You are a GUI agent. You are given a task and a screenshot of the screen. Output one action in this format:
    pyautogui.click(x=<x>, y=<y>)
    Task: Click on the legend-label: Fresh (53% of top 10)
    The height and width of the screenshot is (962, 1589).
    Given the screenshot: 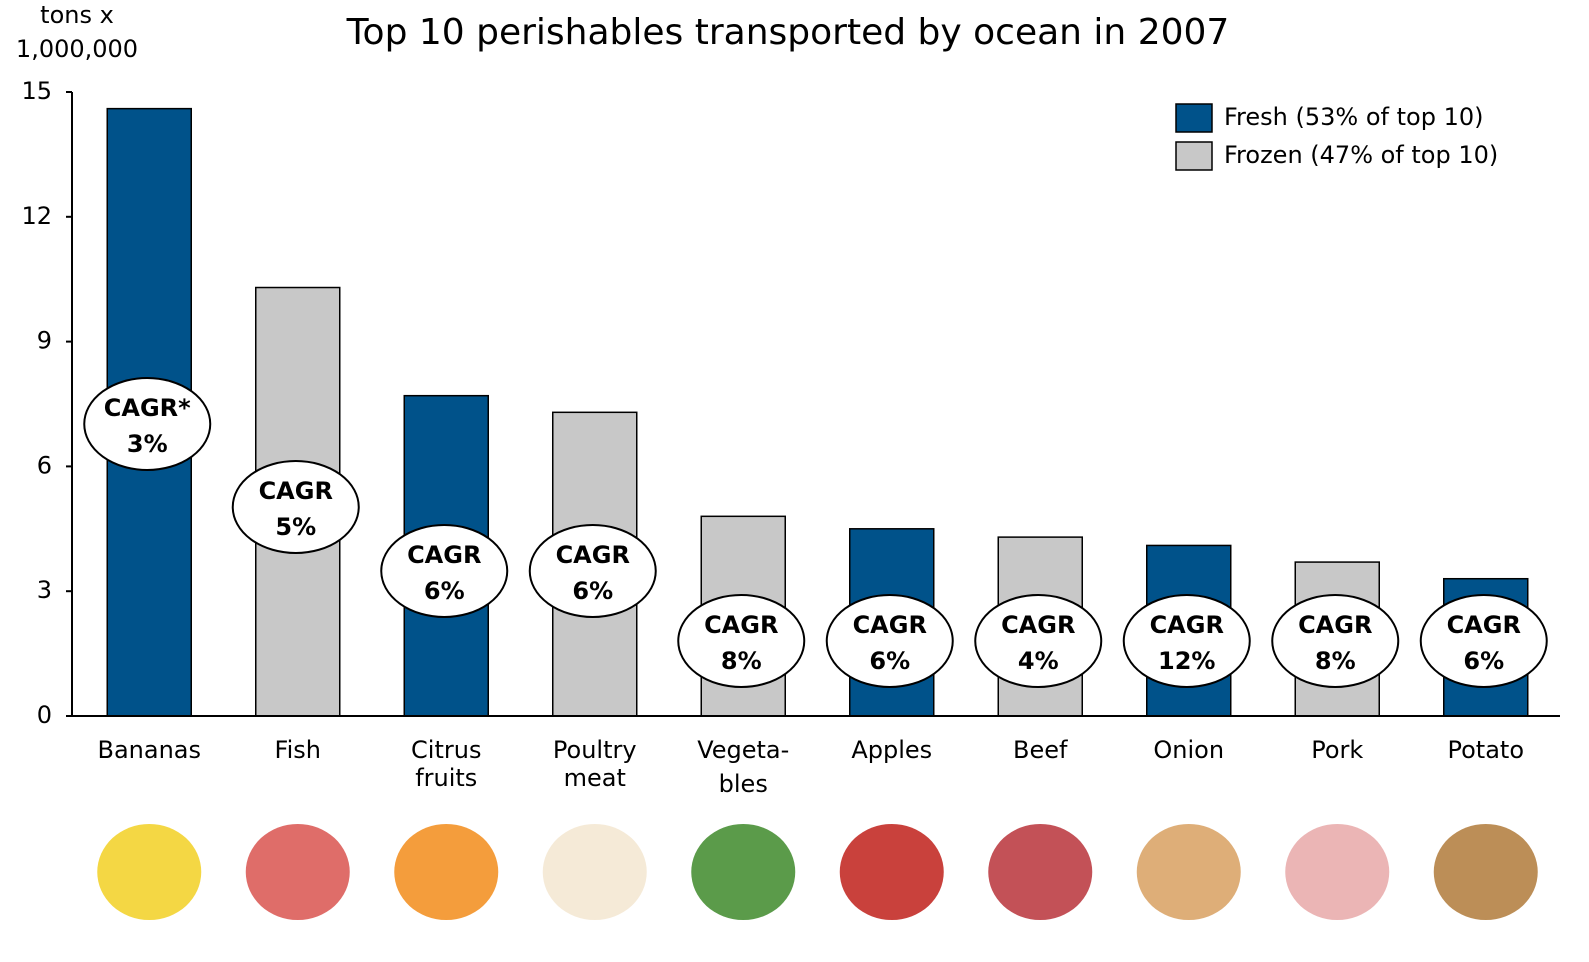 What is the action you would take?
    pyautogui.click(x=1353, y=117)
    